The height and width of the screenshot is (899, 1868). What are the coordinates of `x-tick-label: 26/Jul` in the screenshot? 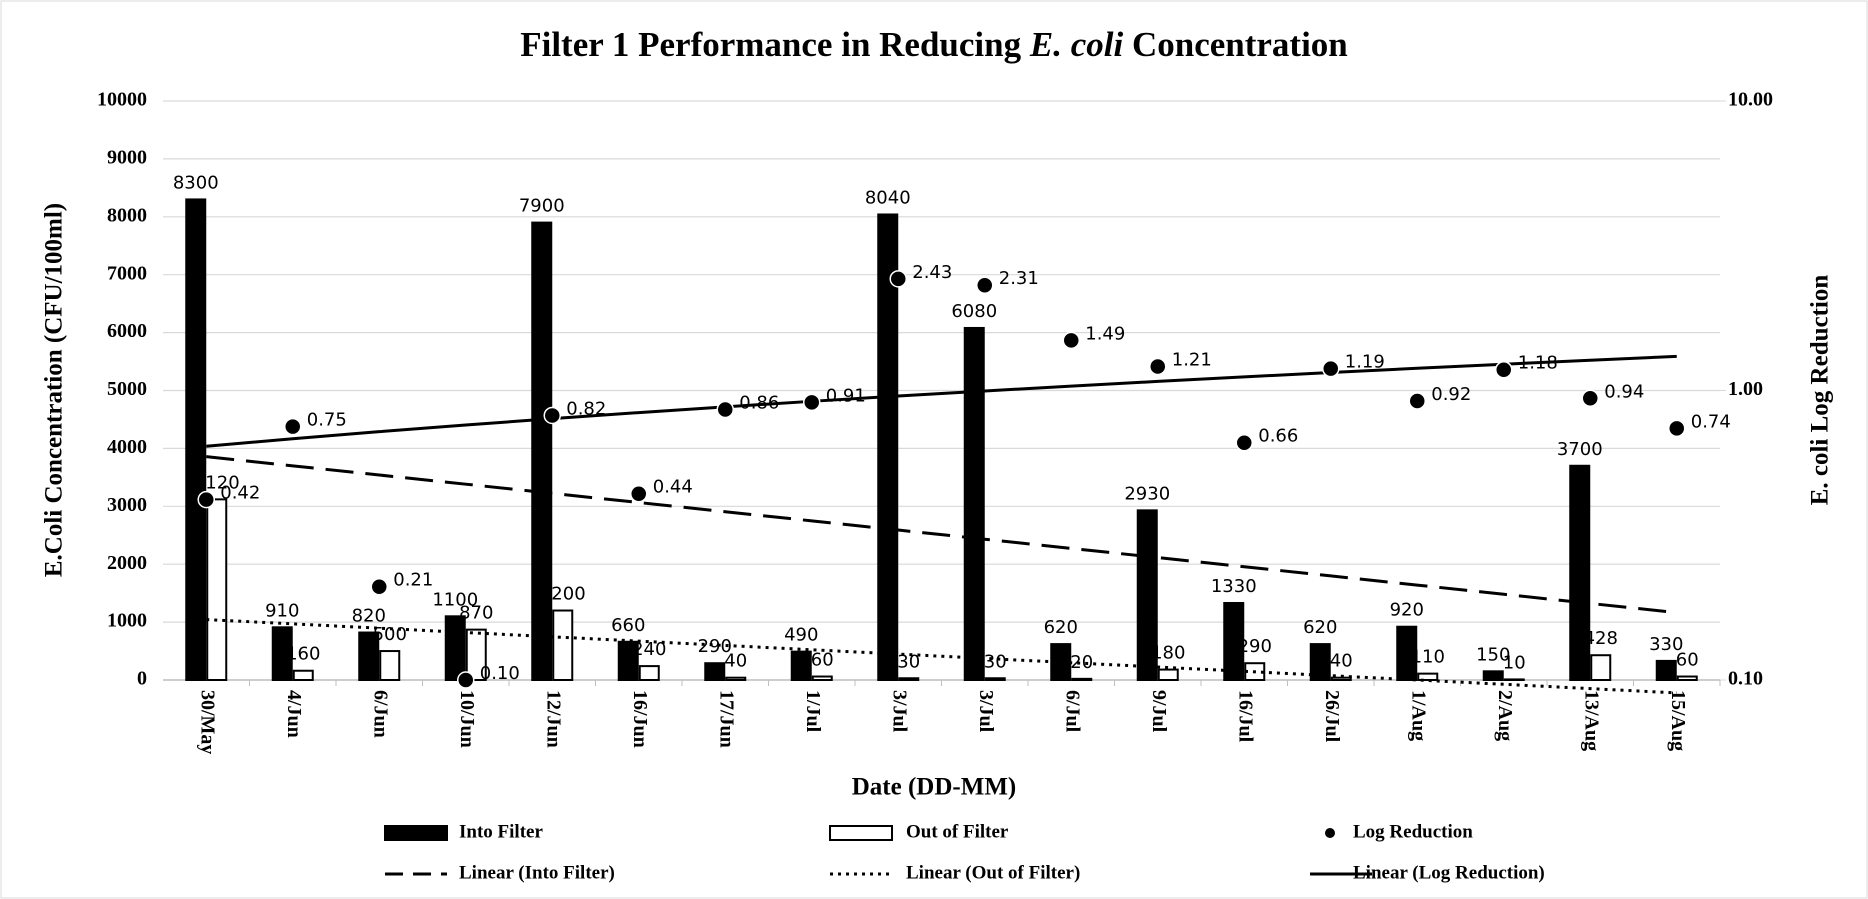 It's located at (1332, 716).